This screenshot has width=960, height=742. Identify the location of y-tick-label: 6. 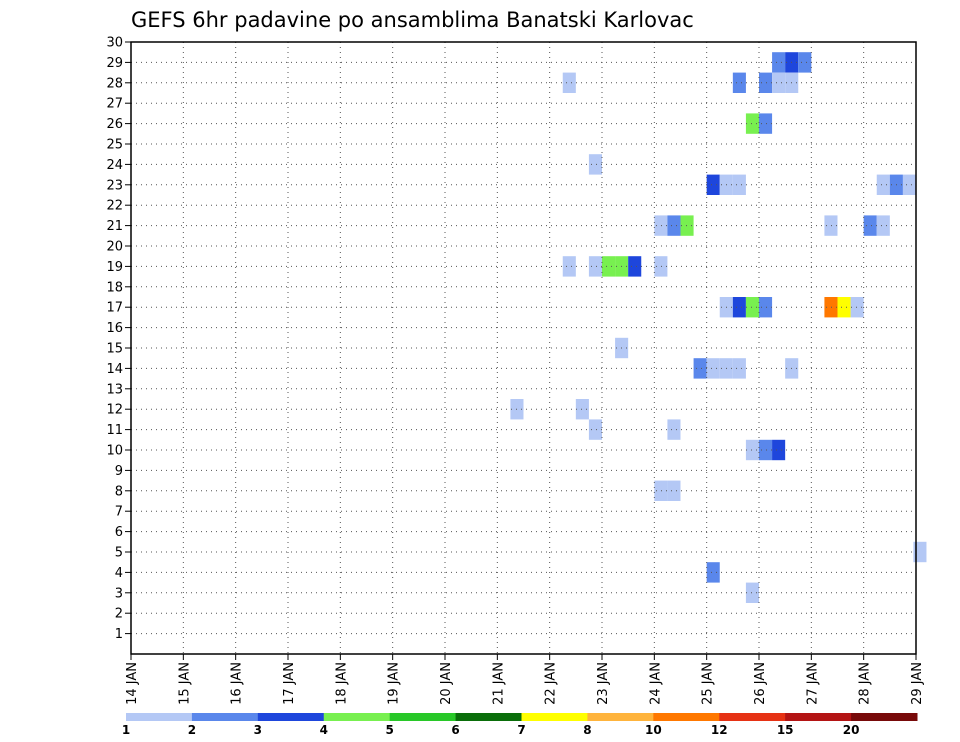
(119, 532).